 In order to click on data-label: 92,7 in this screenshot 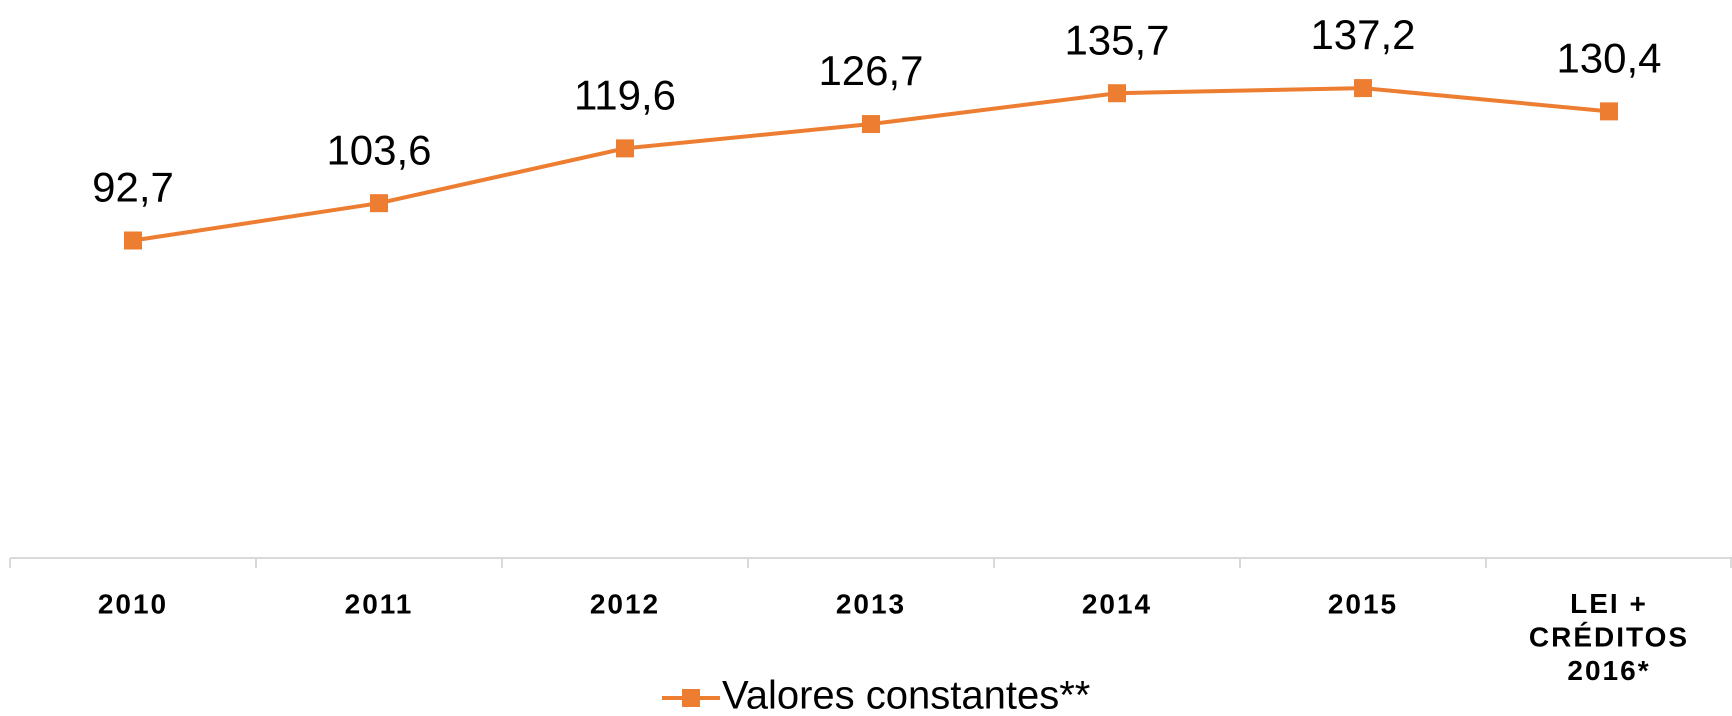, I will do `click(133, 187)`.